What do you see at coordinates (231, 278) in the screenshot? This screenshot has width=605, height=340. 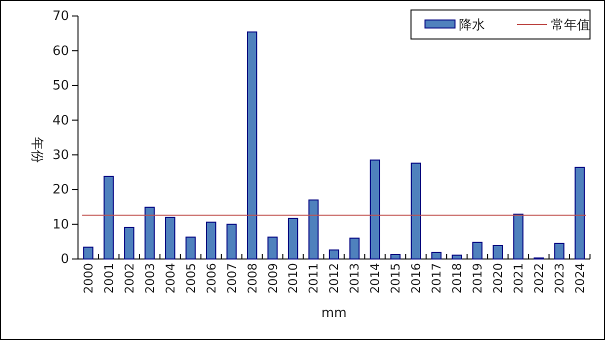 I see `x-tick-label: 2007` at bounding box center [231, 278].